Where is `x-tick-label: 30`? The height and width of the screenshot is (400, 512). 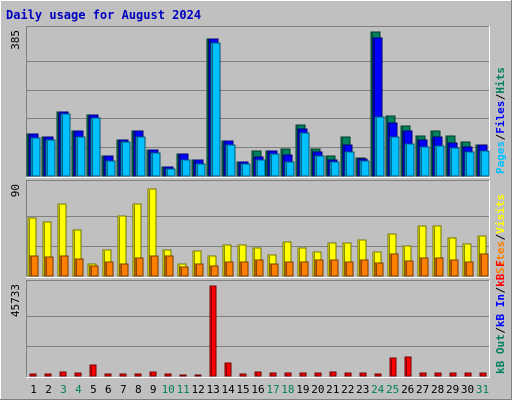 x-tick-label: 30 is located at coordinates (467, 389).